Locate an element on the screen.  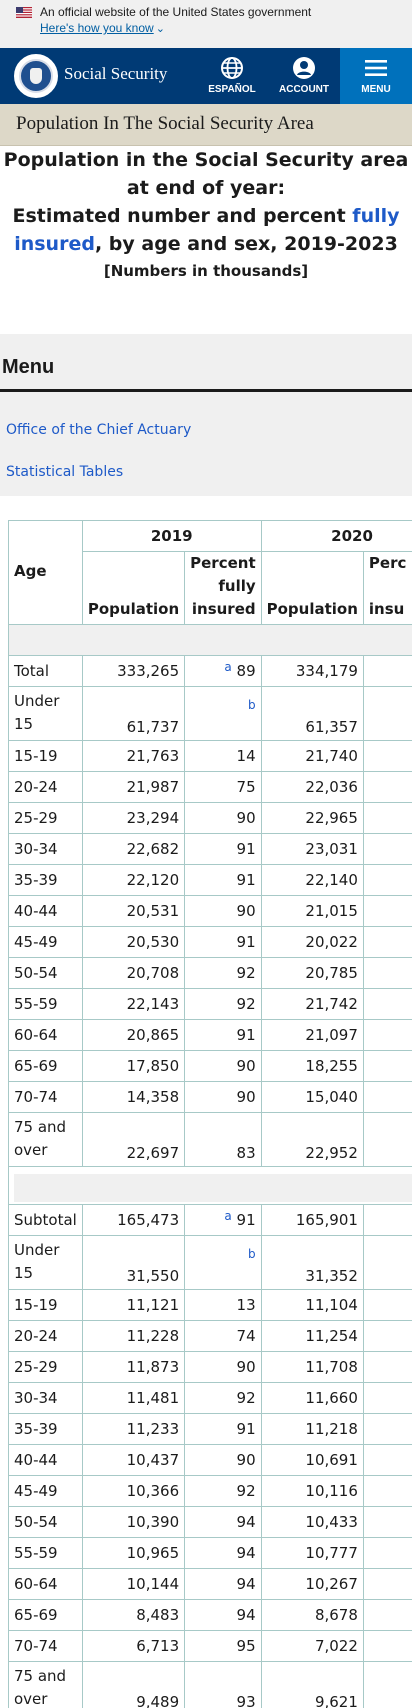
ssa-seal-icon is located at coordinates (36, 76).